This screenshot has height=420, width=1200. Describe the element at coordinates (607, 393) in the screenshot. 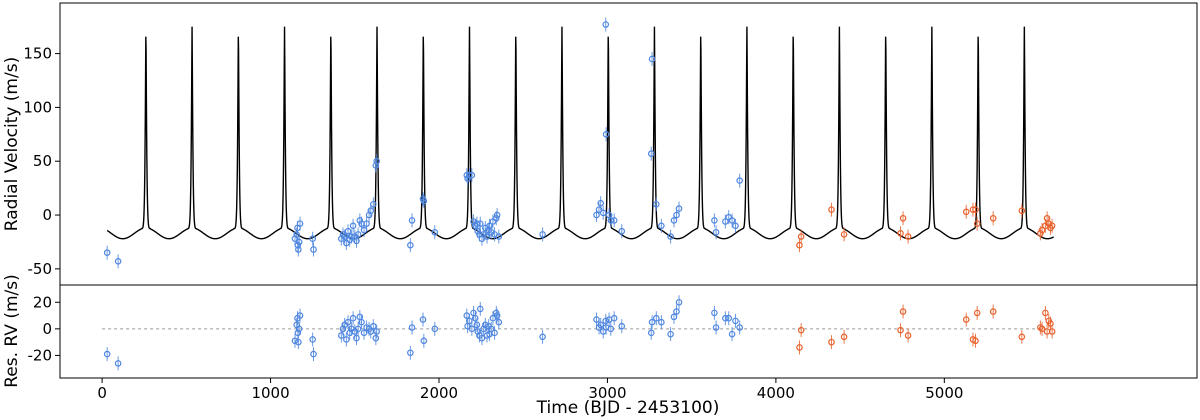

I see `x-tick-label: 3000` at that location.